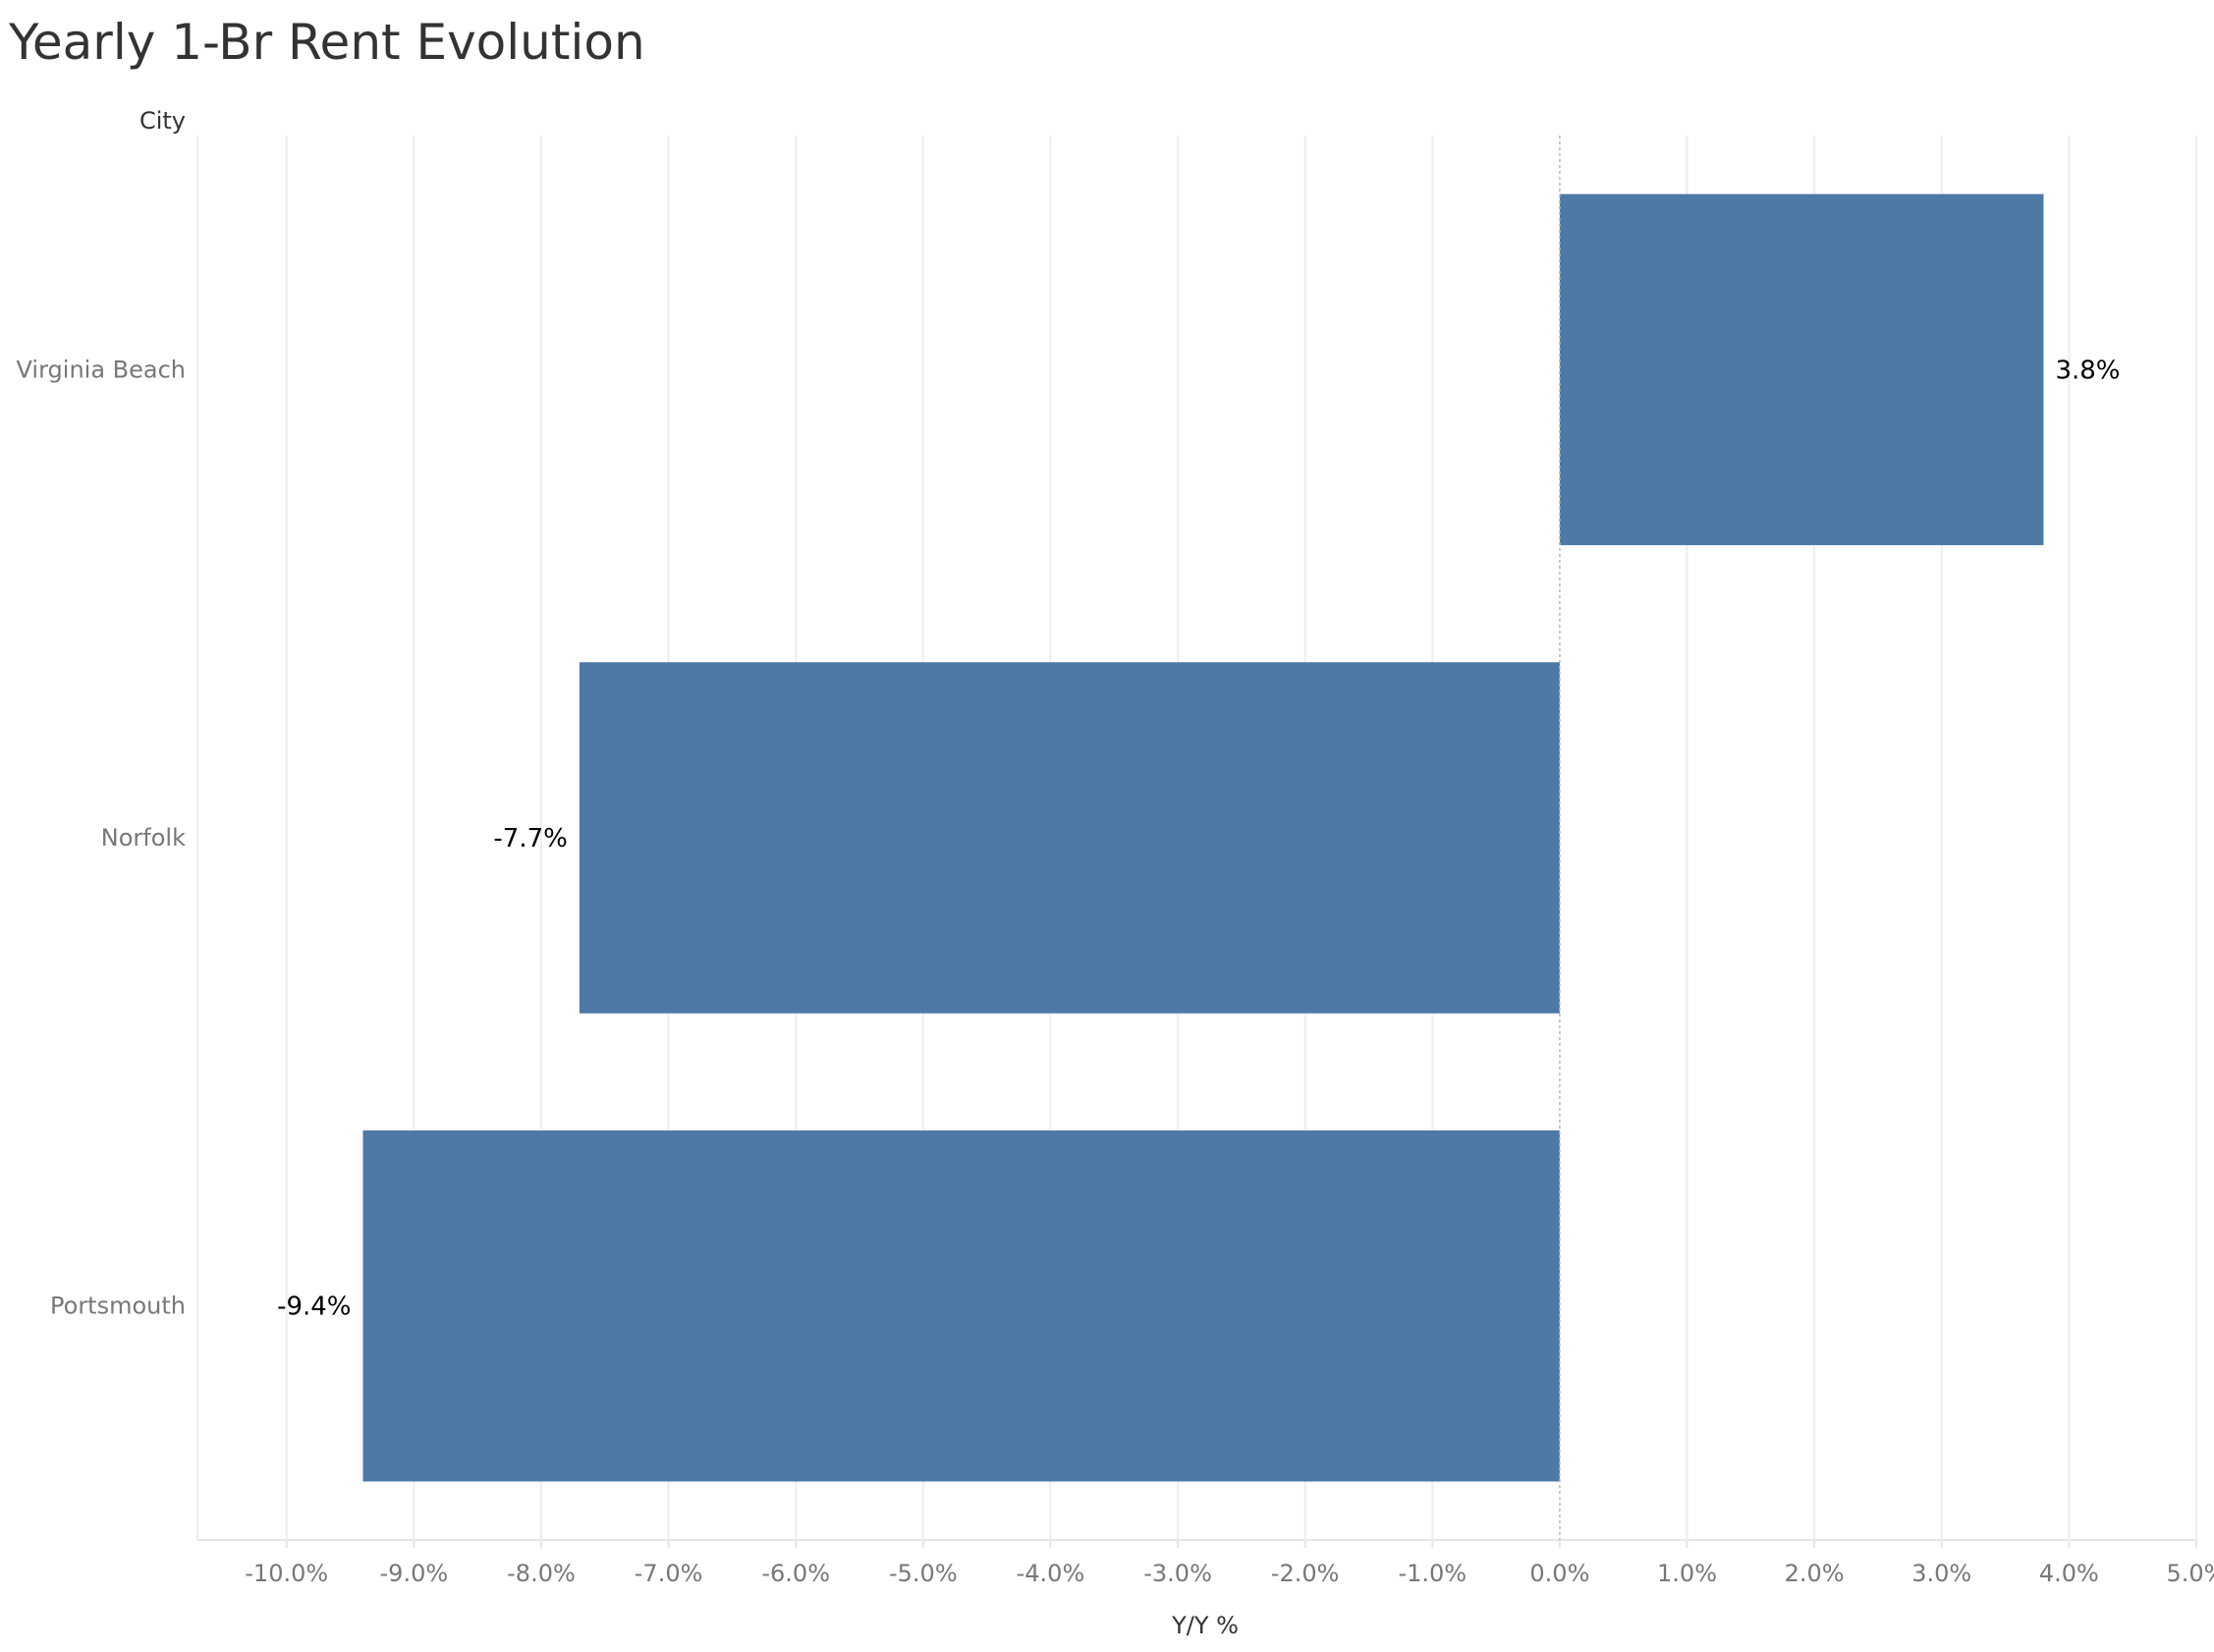 Image resolution: width=2214 pixels, height=1652 pixels. Describe the element at coordinates (101, 369) in the screenshot. I see `category-label: Virginia Beach` at that location.